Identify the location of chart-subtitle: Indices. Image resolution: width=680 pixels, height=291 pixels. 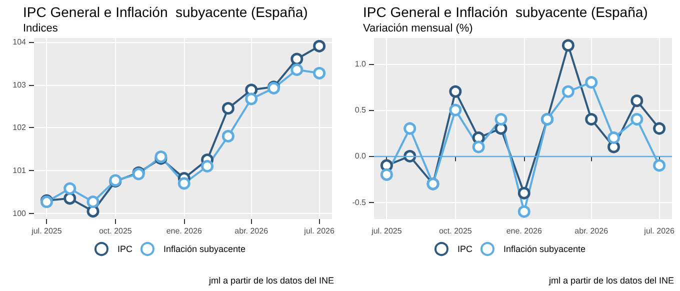
(40, 28).